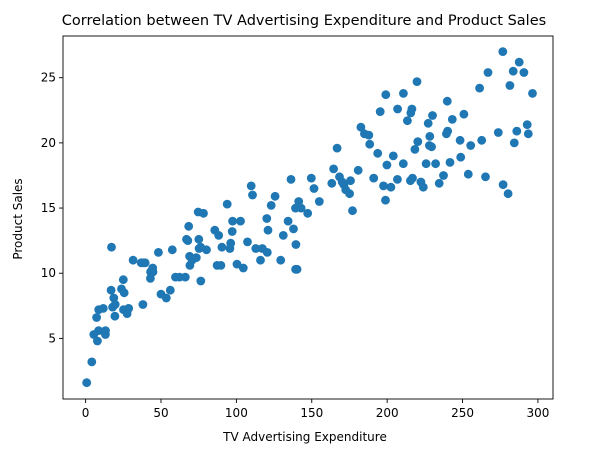 The height and width of the screenshot is (455, 592). Describe the element at coordinates (537, 413) in the screenshot. I see `x-tick-label: 300` at that location.